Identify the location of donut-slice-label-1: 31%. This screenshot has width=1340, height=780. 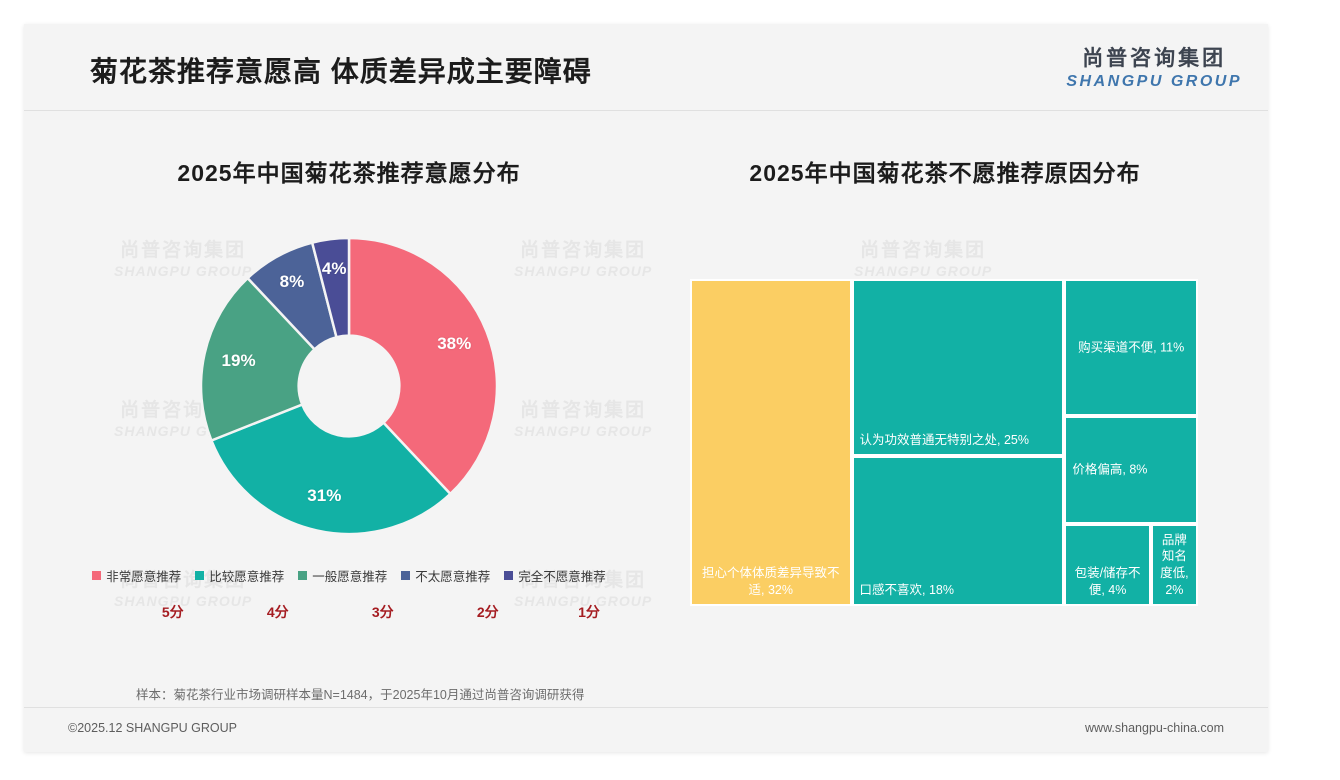
(324, 496).